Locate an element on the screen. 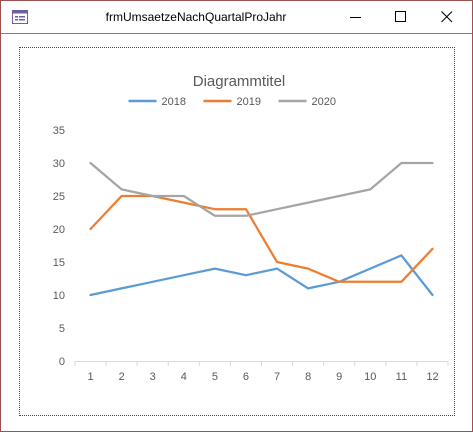 This screenshot has width=473, height=432. x-tick-label: 11 is located at coordinates (401, 377).